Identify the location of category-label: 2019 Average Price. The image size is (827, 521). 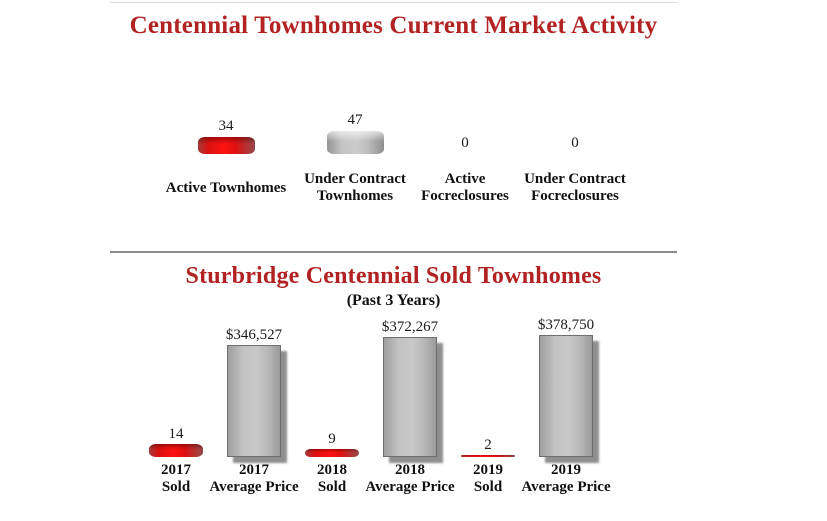
(566, 479).